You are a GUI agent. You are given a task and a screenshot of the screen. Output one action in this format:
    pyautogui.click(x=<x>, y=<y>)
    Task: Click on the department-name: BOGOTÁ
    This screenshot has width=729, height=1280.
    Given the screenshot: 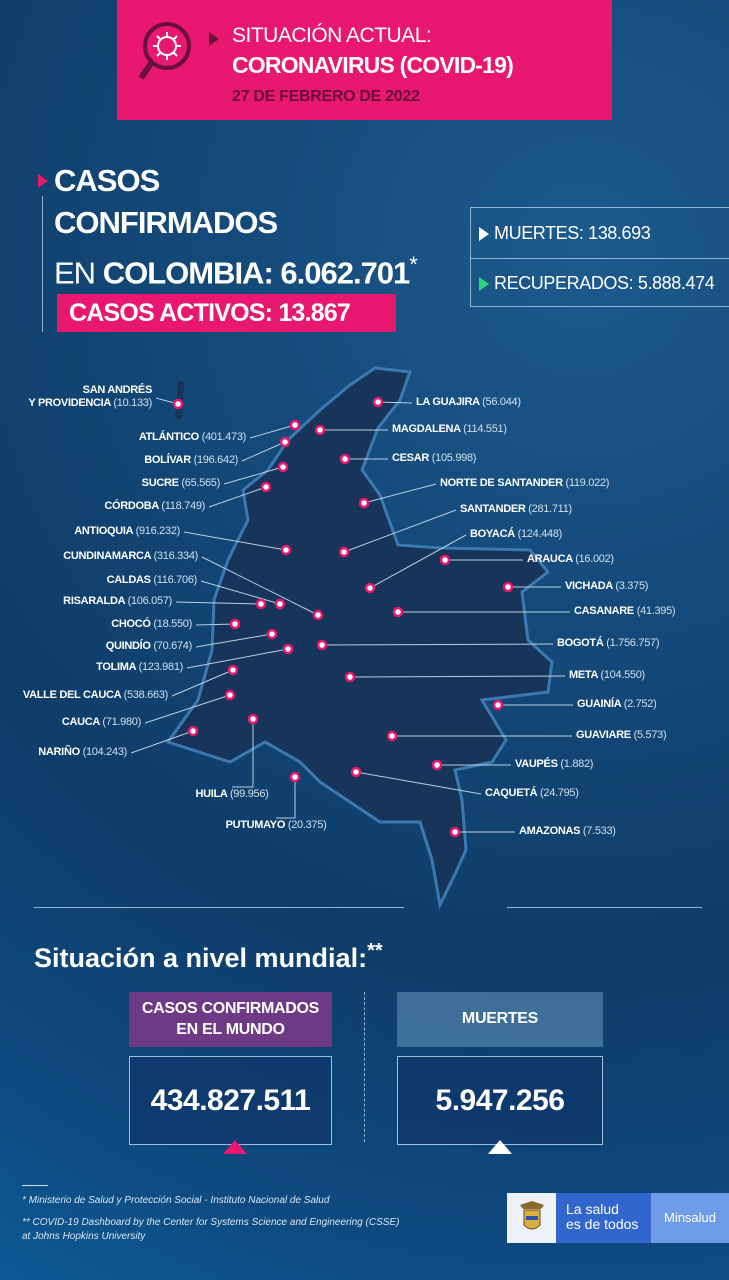 What is the action you would take?
    pyautogui.click(x=582, y=643)
    